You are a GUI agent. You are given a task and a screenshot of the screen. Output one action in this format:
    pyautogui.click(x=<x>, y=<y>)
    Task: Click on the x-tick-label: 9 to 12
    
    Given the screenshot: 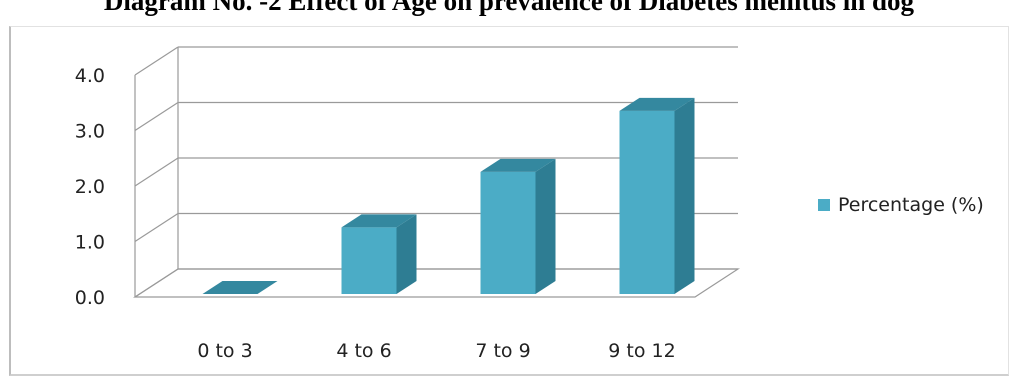 What is the action you would take?
    pyautogui.click(x=641, y=351)
    